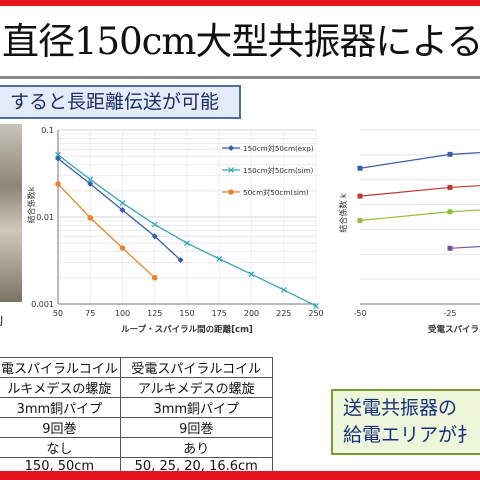  What do you see at coordinates (241, 41) in the screenshot?
I see `slide-title: 直径150cm大型共振器による` at bounding box center [241, 41].